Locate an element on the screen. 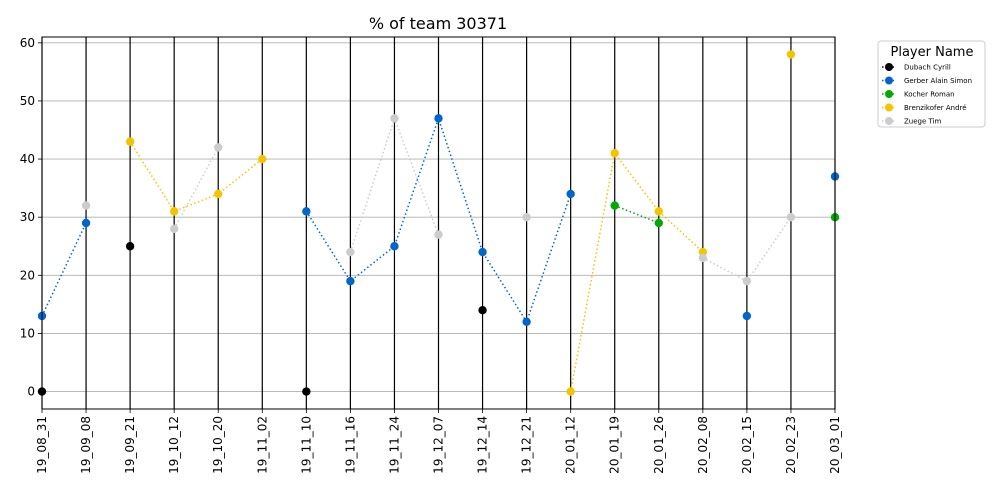  legend-label: Kocher Roman is located at coordinates (929, 95).